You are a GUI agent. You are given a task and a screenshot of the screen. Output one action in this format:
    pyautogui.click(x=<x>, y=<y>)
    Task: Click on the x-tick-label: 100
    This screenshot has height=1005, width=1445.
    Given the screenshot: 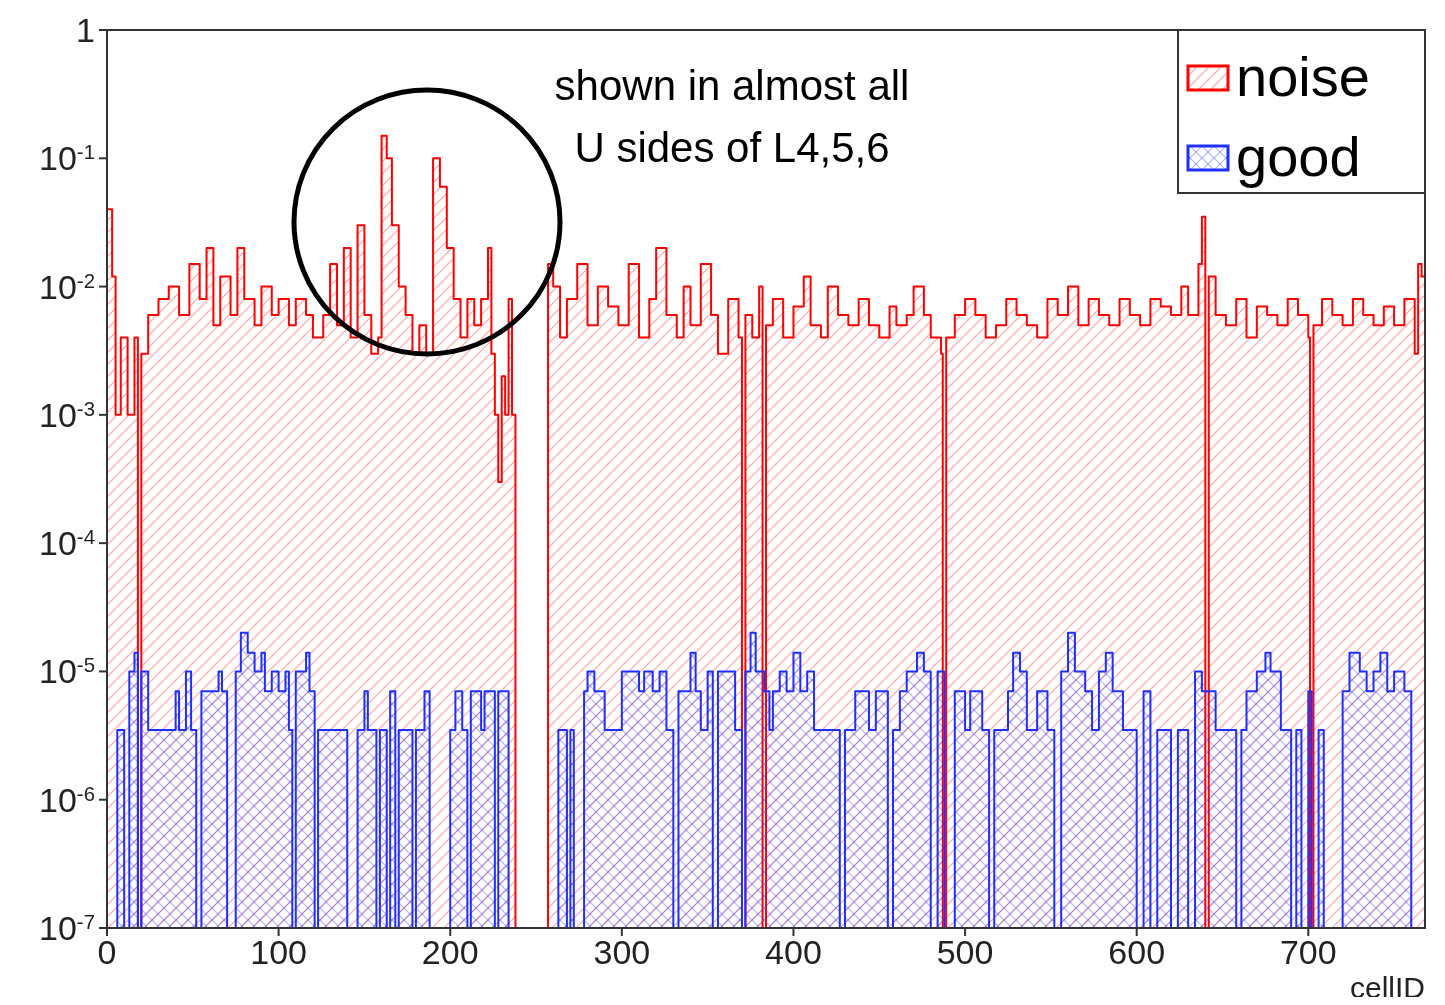 What is the action you would take?
    pyautogui.click(x=278, y=952)
    